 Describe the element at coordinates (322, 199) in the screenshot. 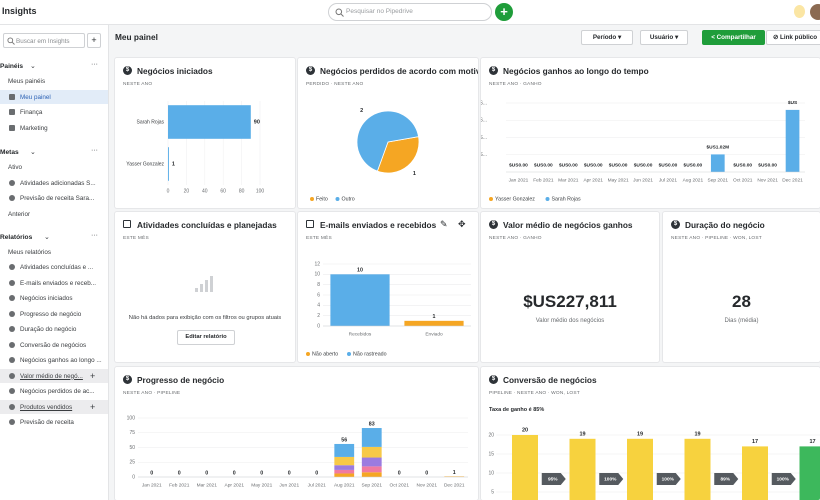

I see `legend-label: Feito` at that location.